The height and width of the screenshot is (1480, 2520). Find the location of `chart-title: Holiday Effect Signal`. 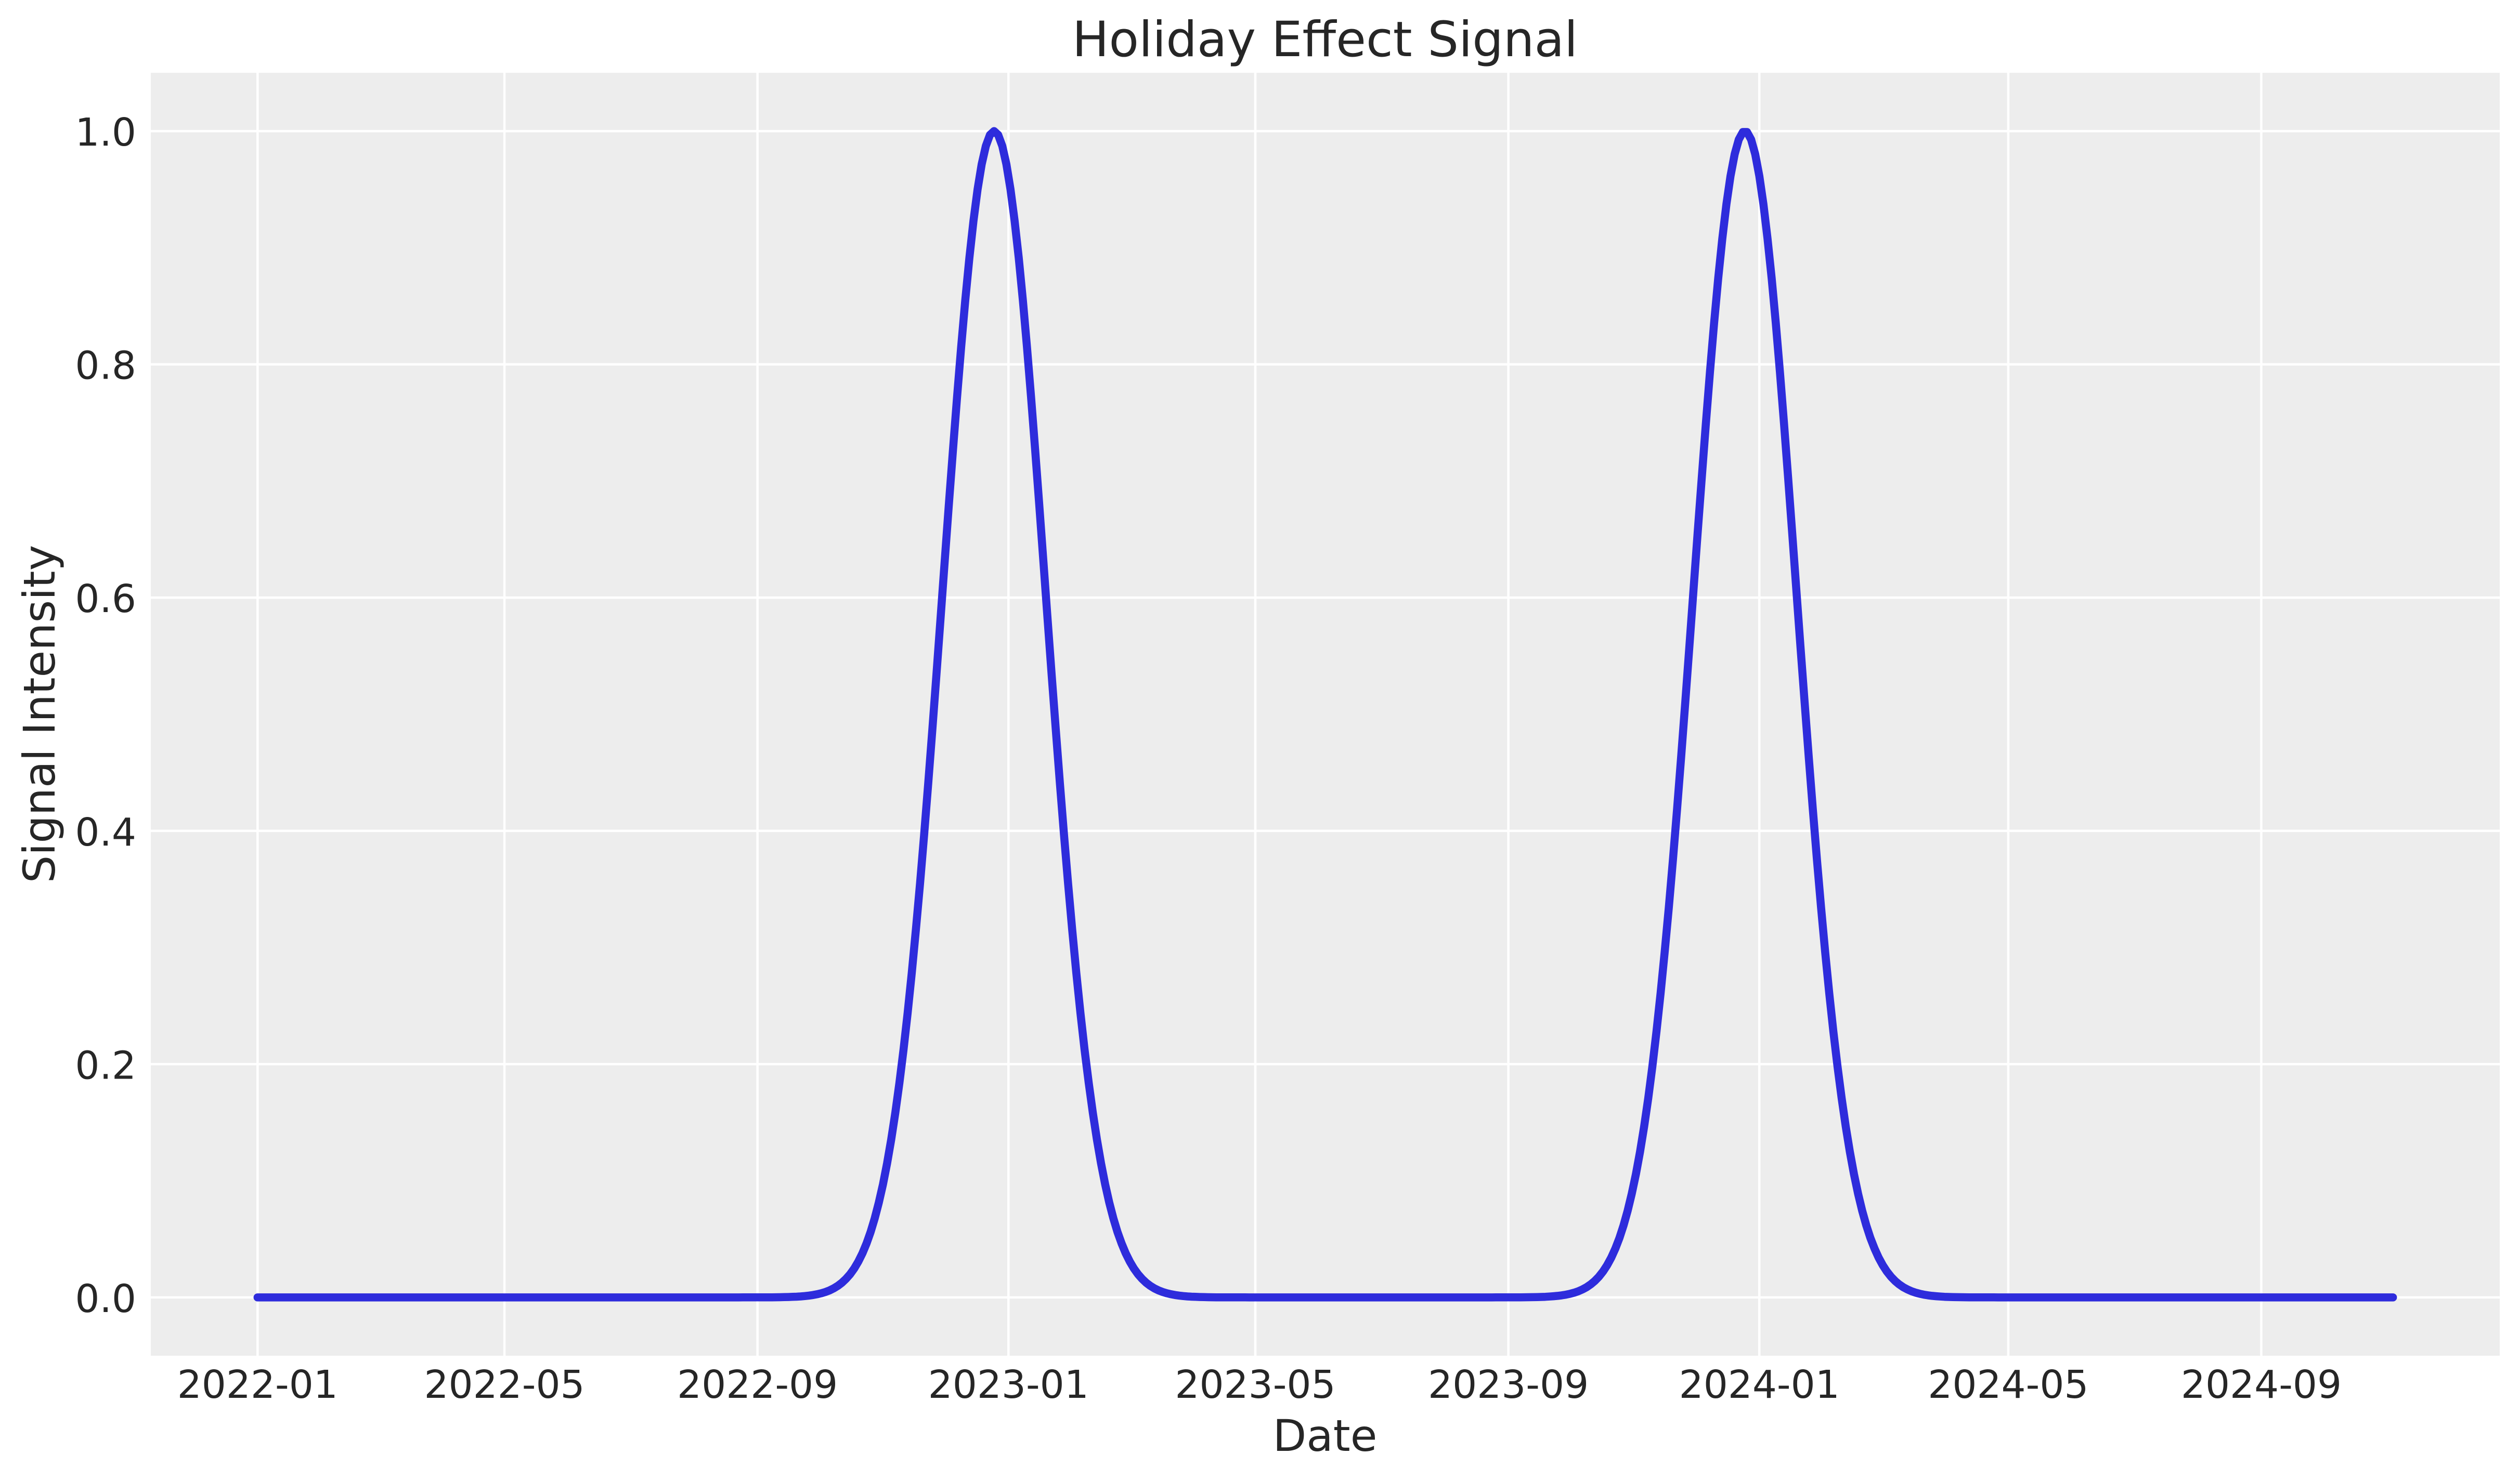

chart-title: Holiday Effect Signal is located at coordinates (1325, 39).